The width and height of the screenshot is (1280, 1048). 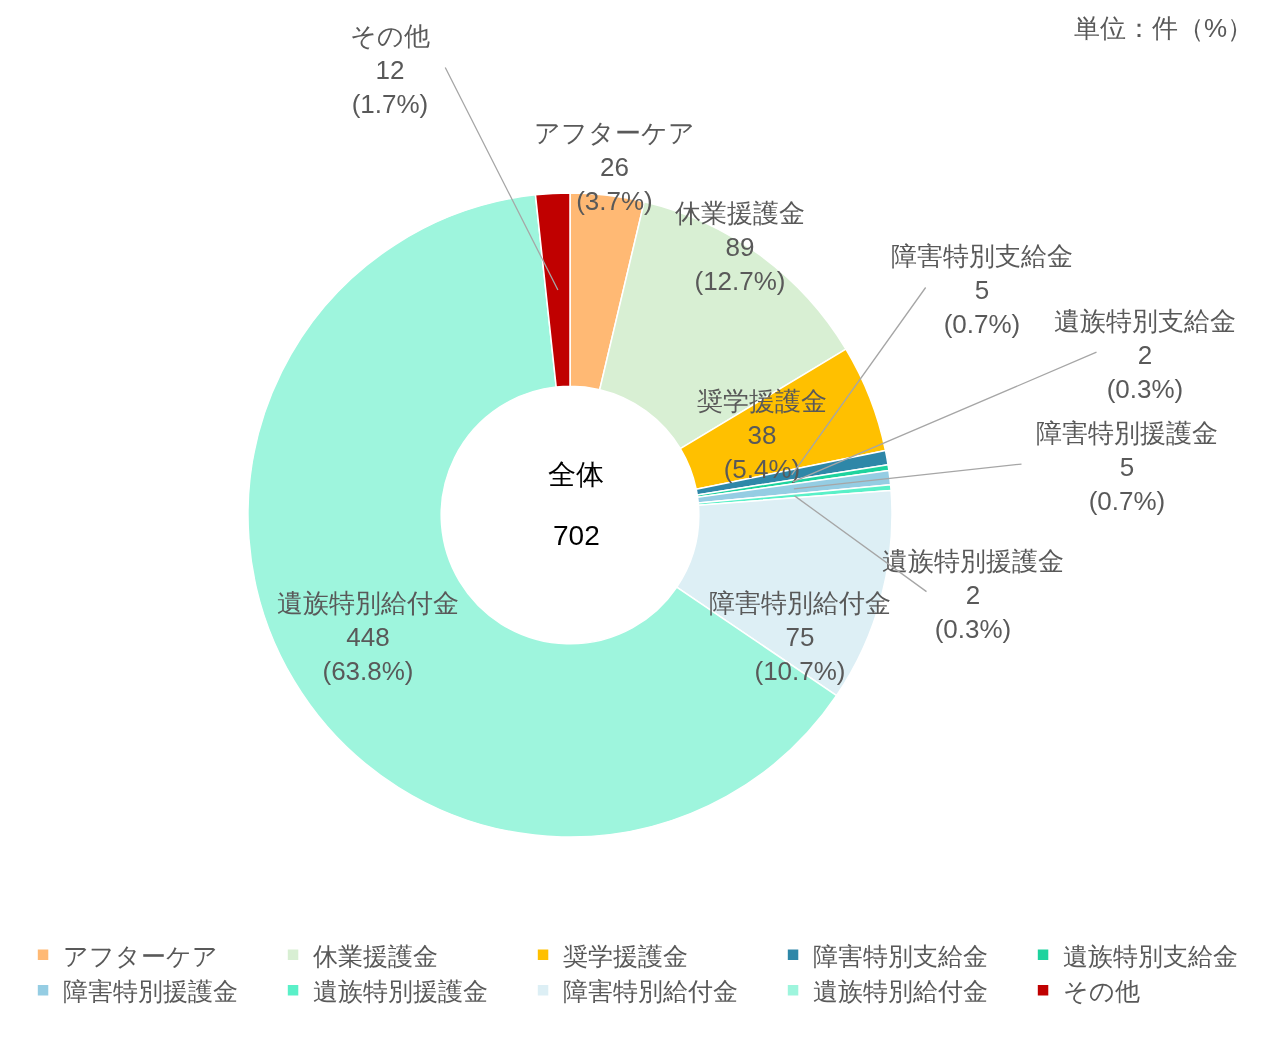 What do you see at coordinates (1145, 321) in the screenshot?
I see `slice-label: 遺族特別支給金` at bounding box center [1145, 321].